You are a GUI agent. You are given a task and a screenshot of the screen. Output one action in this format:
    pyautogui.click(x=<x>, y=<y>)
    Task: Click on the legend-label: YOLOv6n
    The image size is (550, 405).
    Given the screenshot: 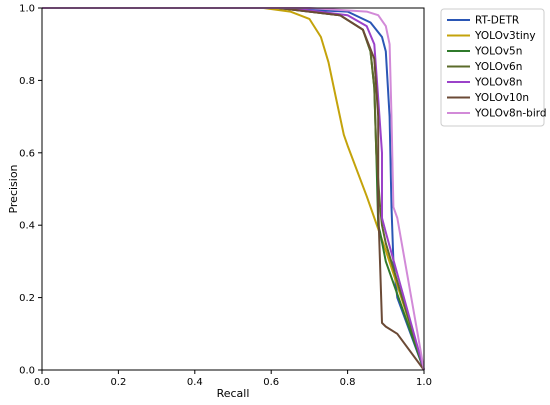 What is the action you would take?
    pyautogui.click(x=498, y=67)
    